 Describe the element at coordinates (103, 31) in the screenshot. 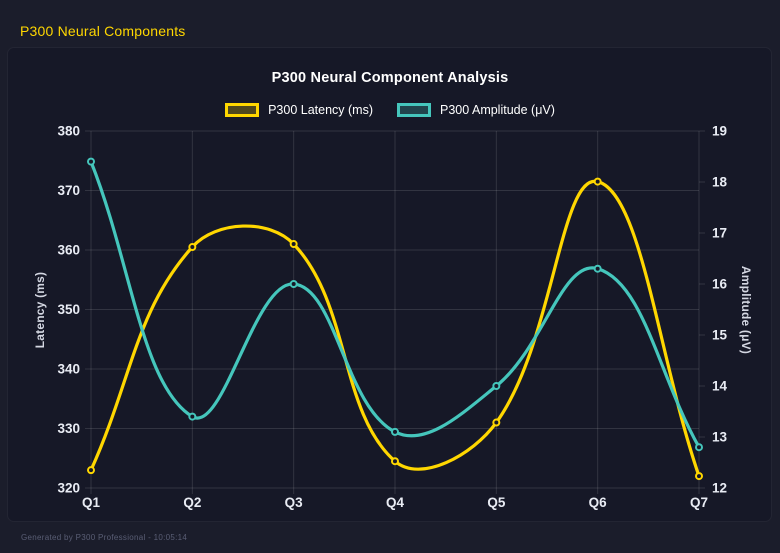

I see `page-title: P300 Neural Components` at that location.